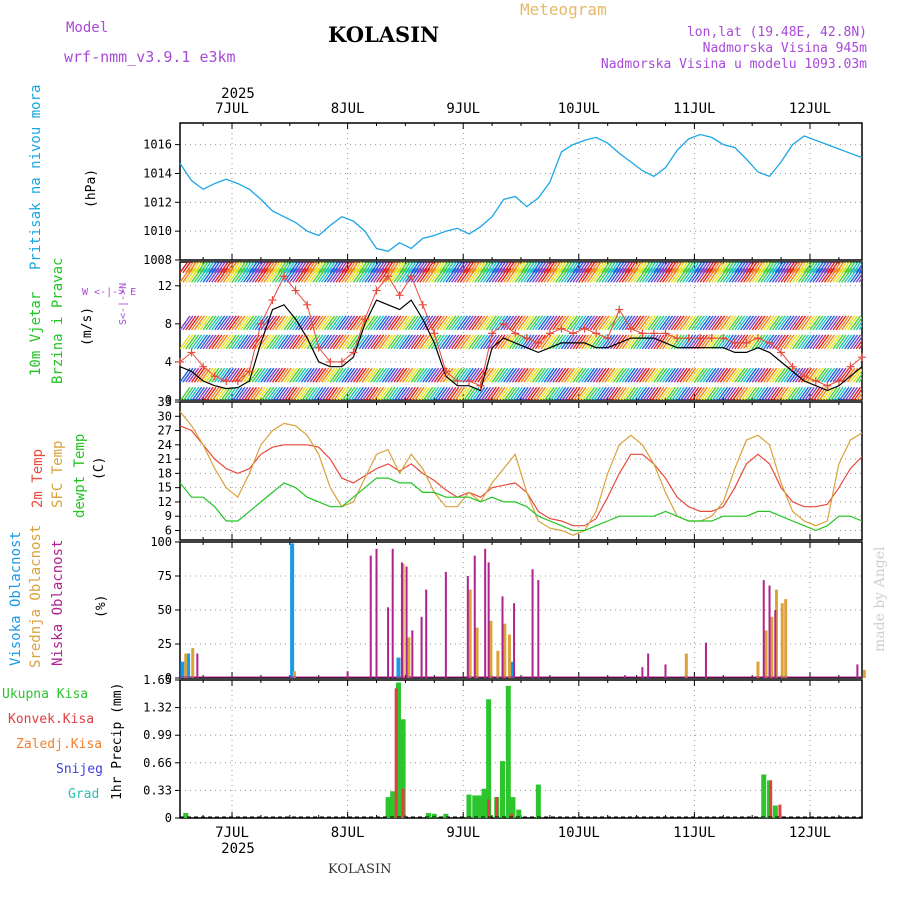  I want to click on y-tick-label: 1008, so click(157, 260).